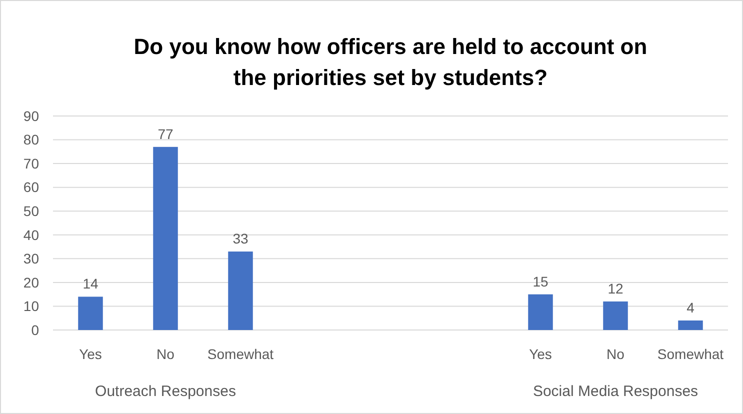 Image resolution: width=743 pixels, height=414 pixels. Describe the element at coordinates (31, 211) in the screenshot. I see `y-tick-label: 50` at that location.